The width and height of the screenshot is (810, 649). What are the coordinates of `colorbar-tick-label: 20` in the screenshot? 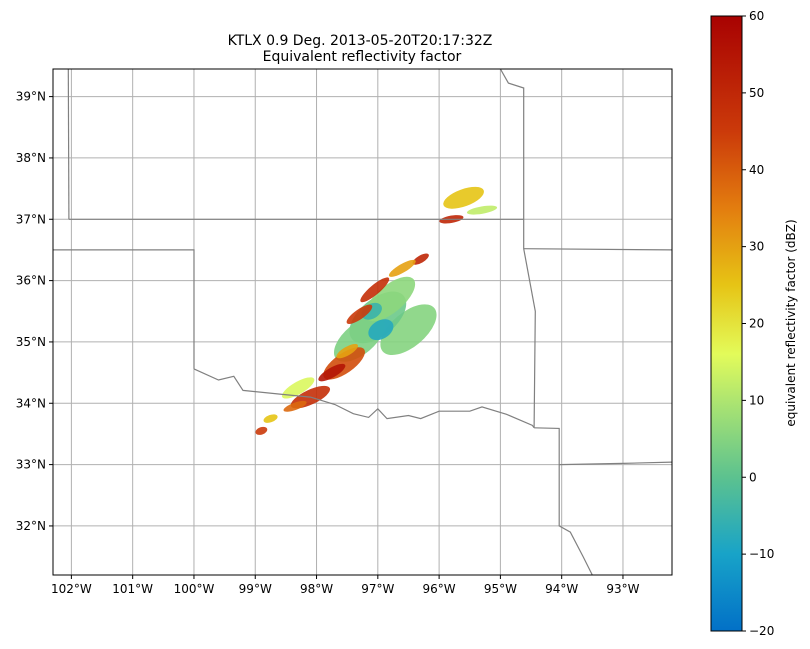 It's located at (756, 324).